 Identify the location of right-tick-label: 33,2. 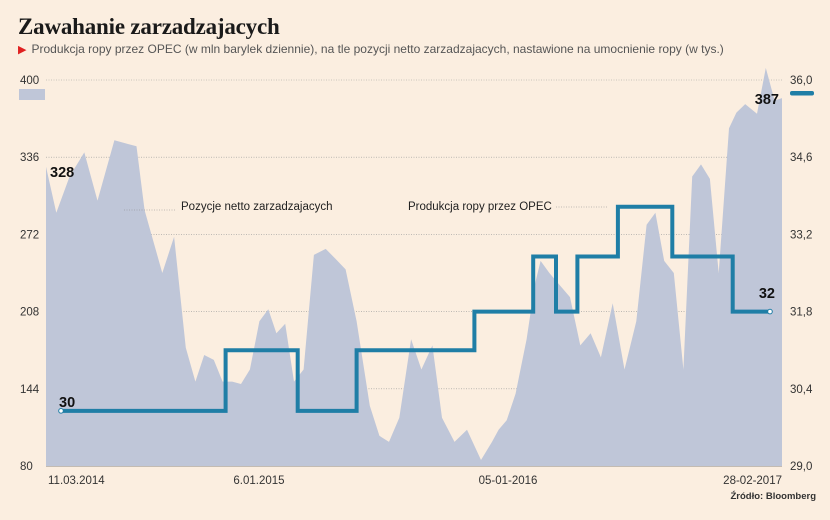
(801, 235).